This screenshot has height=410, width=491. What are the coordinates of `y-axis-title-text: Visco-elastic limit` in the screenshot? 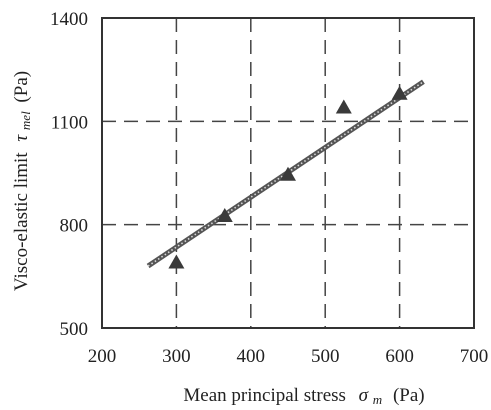 It's located at (21, 221).